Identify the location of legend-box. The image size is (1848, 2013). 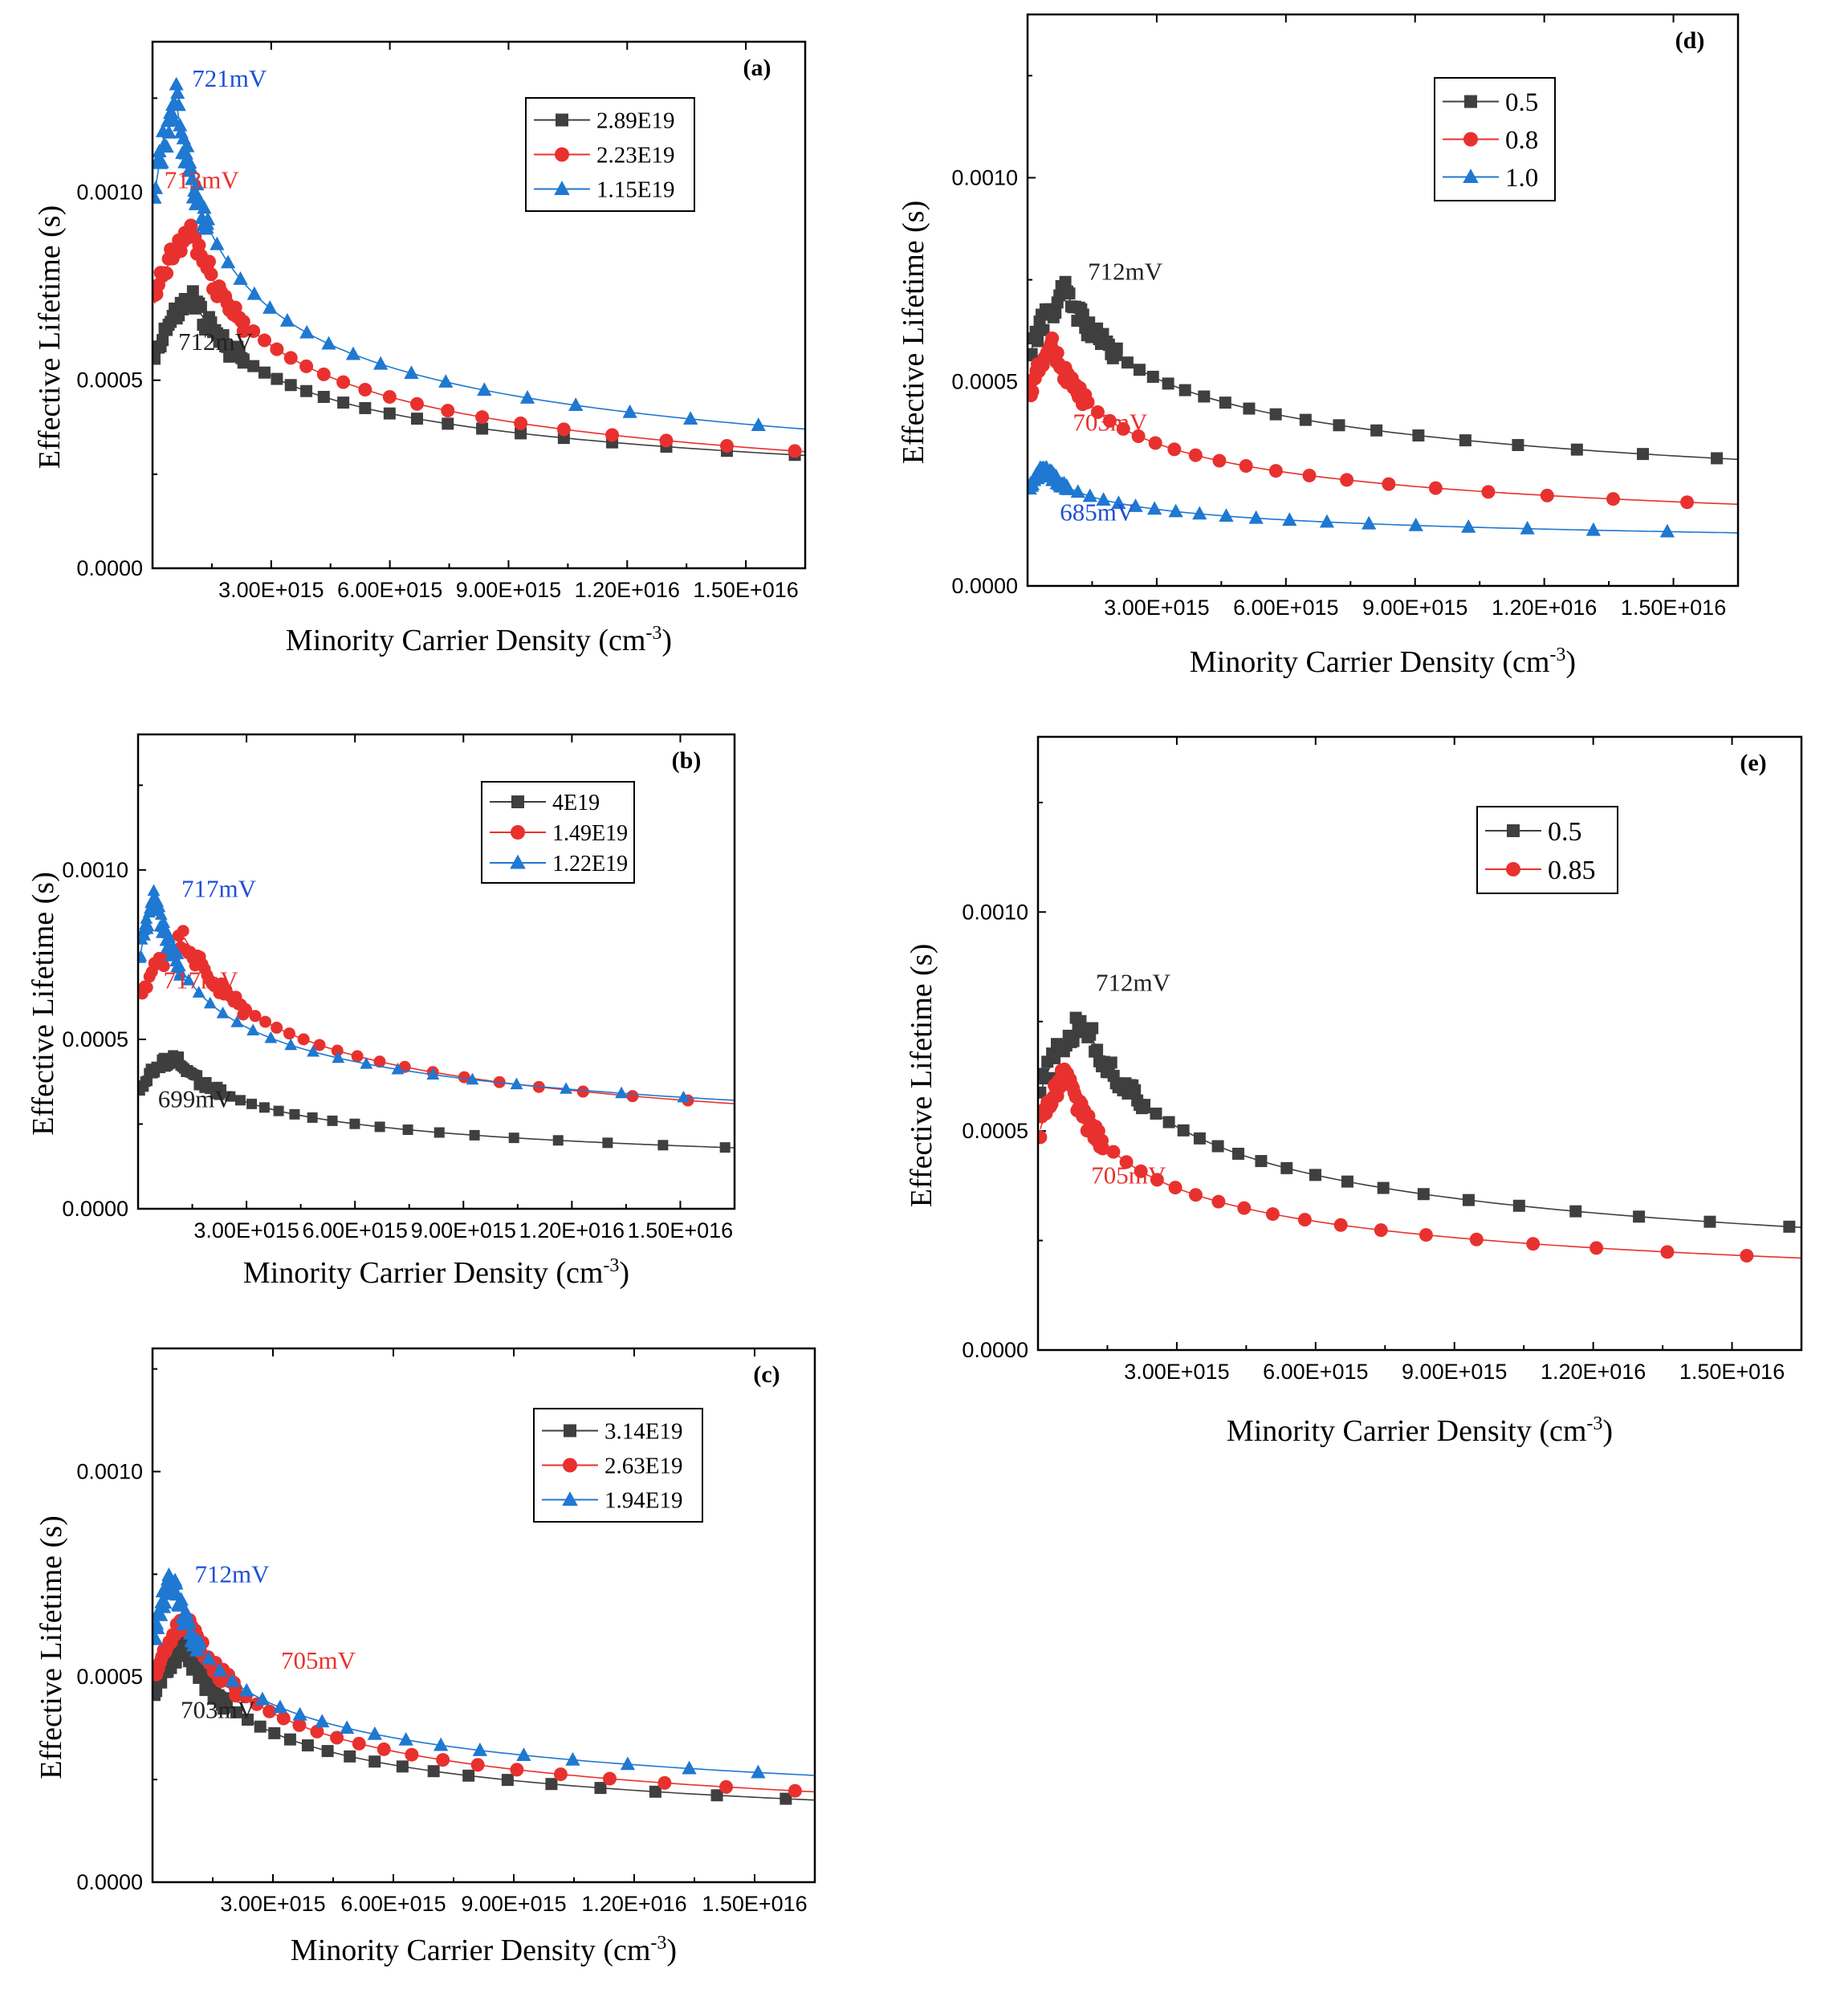
(1547, 850).